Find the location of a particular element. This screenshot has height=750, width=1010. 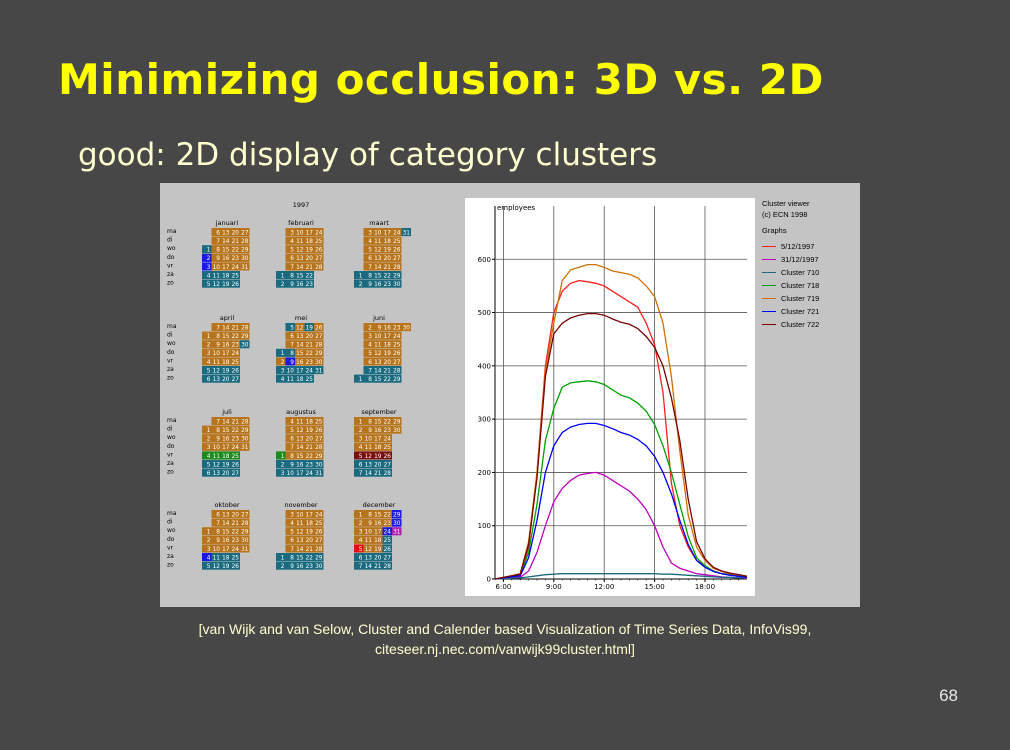

calendar-day-number: 14 is located at coordinates (300, 268).